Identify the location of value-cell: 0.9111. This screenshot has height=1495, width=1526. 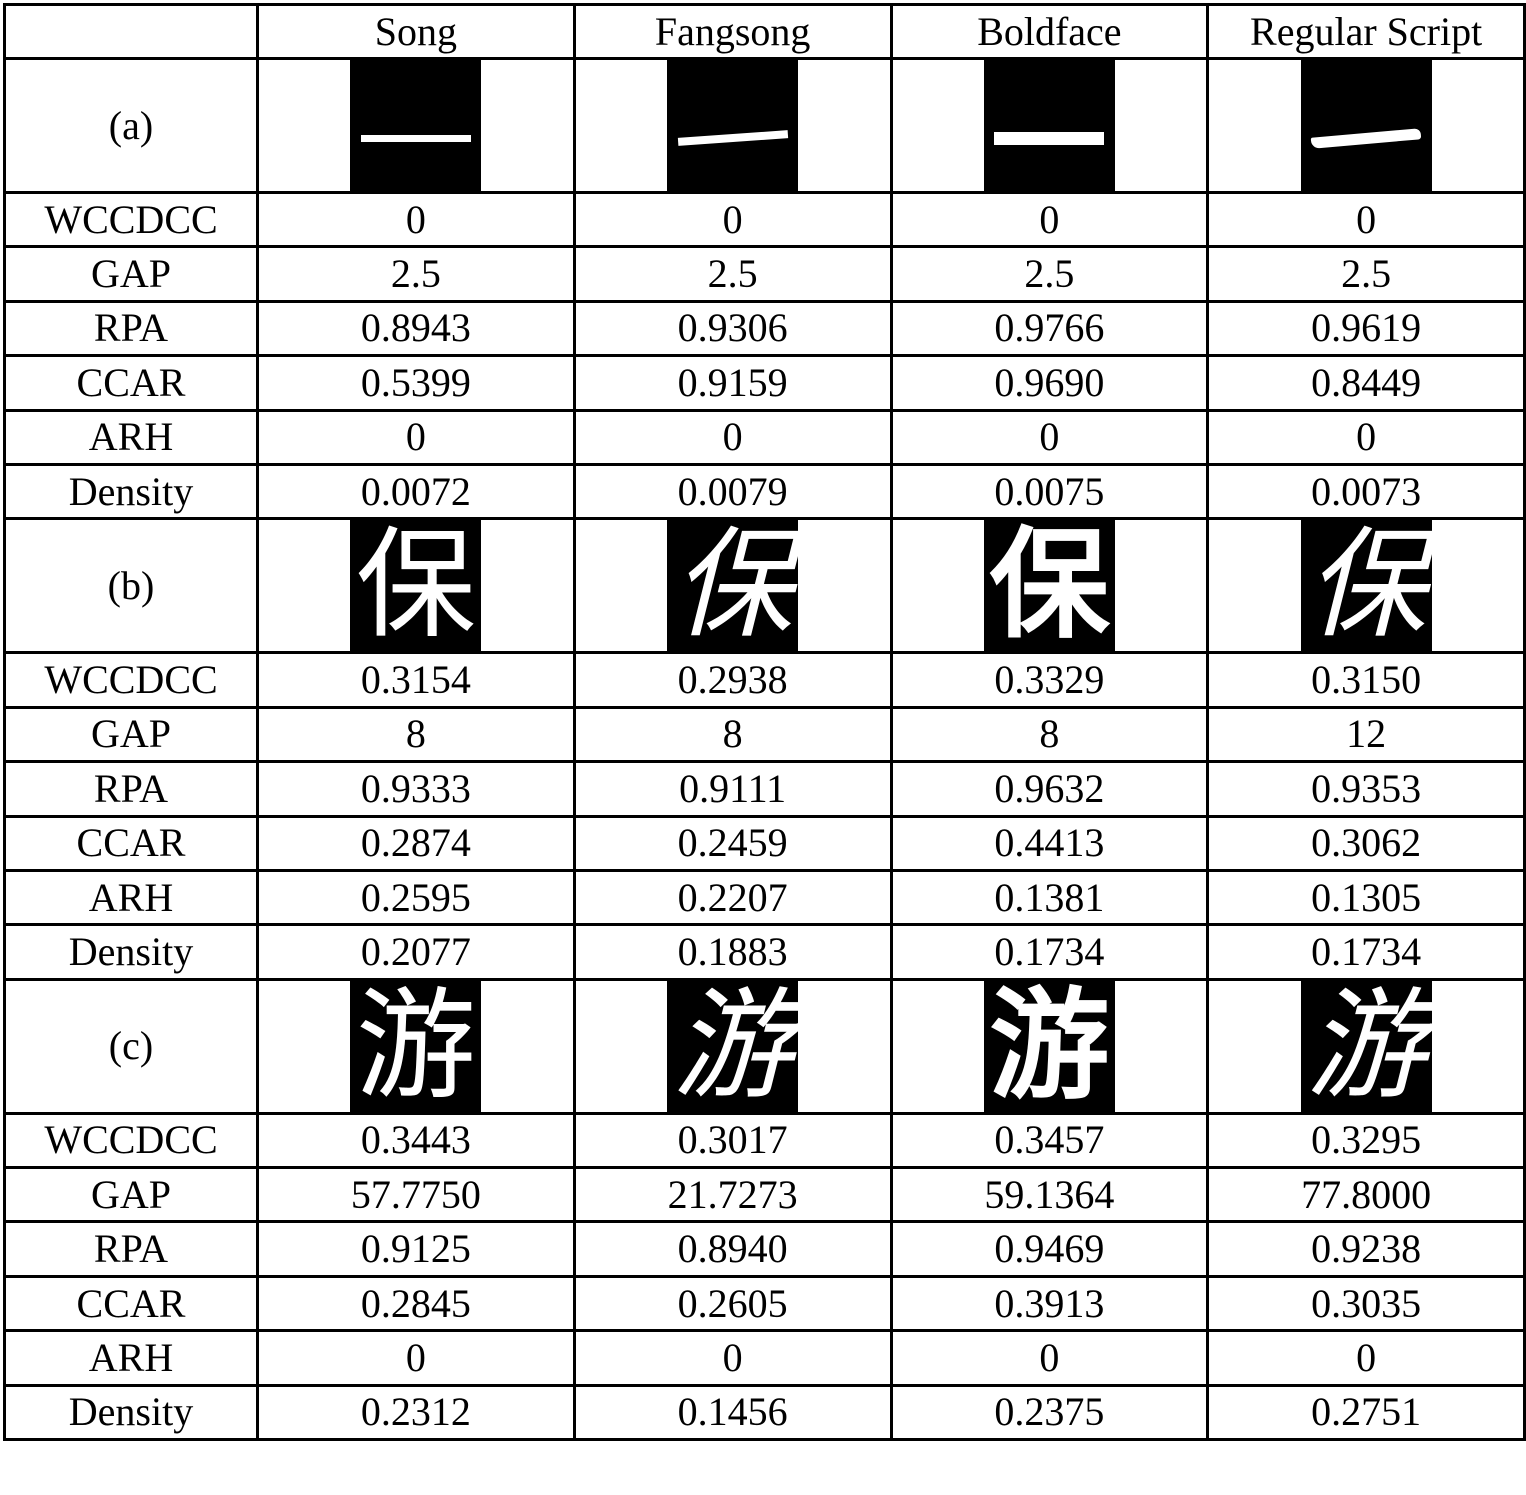
(732, 789).